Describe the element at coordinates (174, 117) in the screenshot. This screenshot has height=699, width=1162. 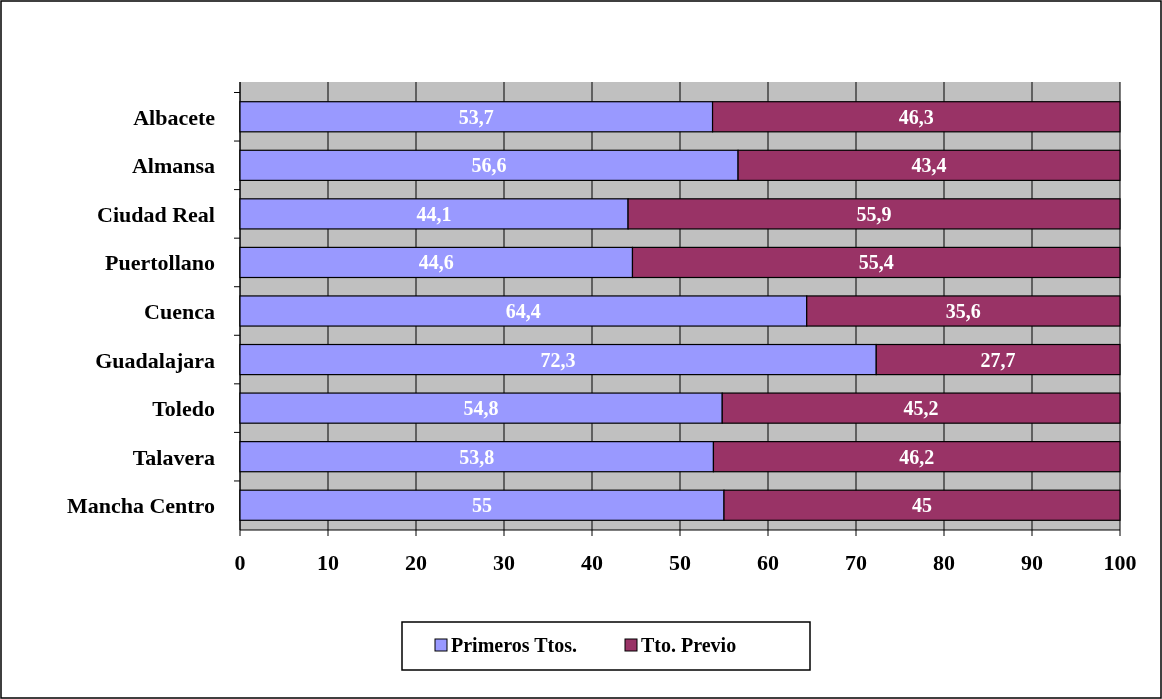
I see `y-tick-label: Albacete` at that location.